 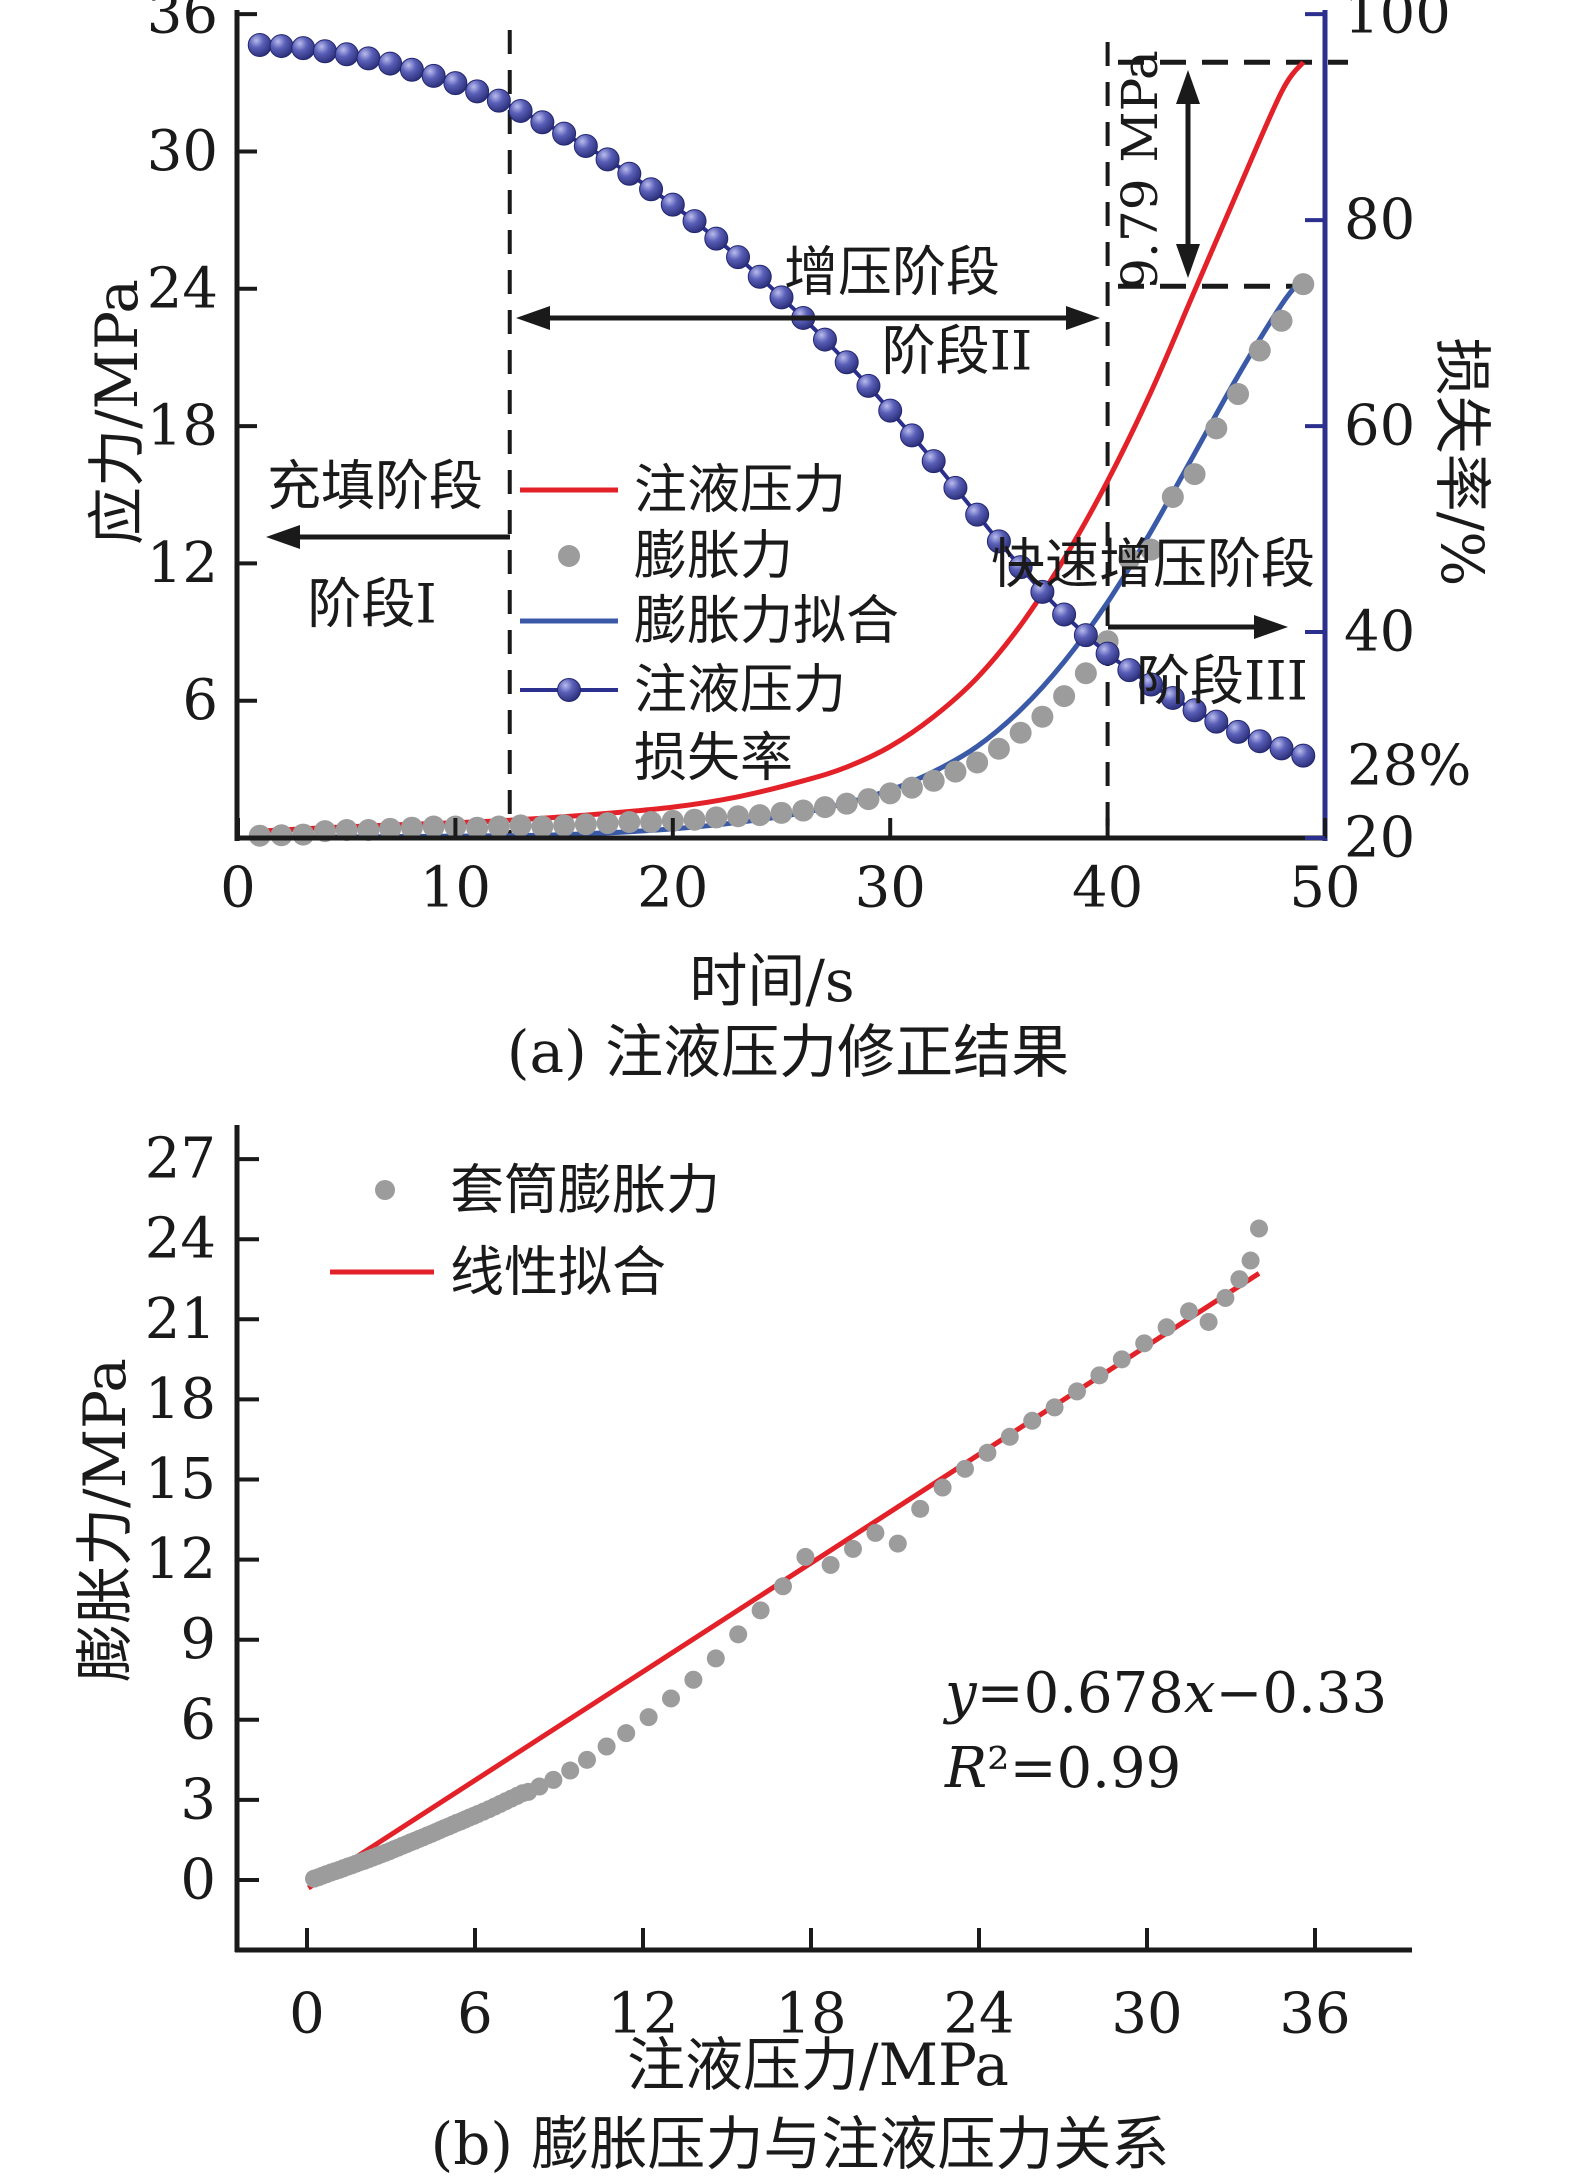 What do you see at coordinates (1164, 1731) in the screenshot?
I see `chart-b-equation: y=0.678x−0.33 R²=0.99` at bounding box center [1164, 1731].